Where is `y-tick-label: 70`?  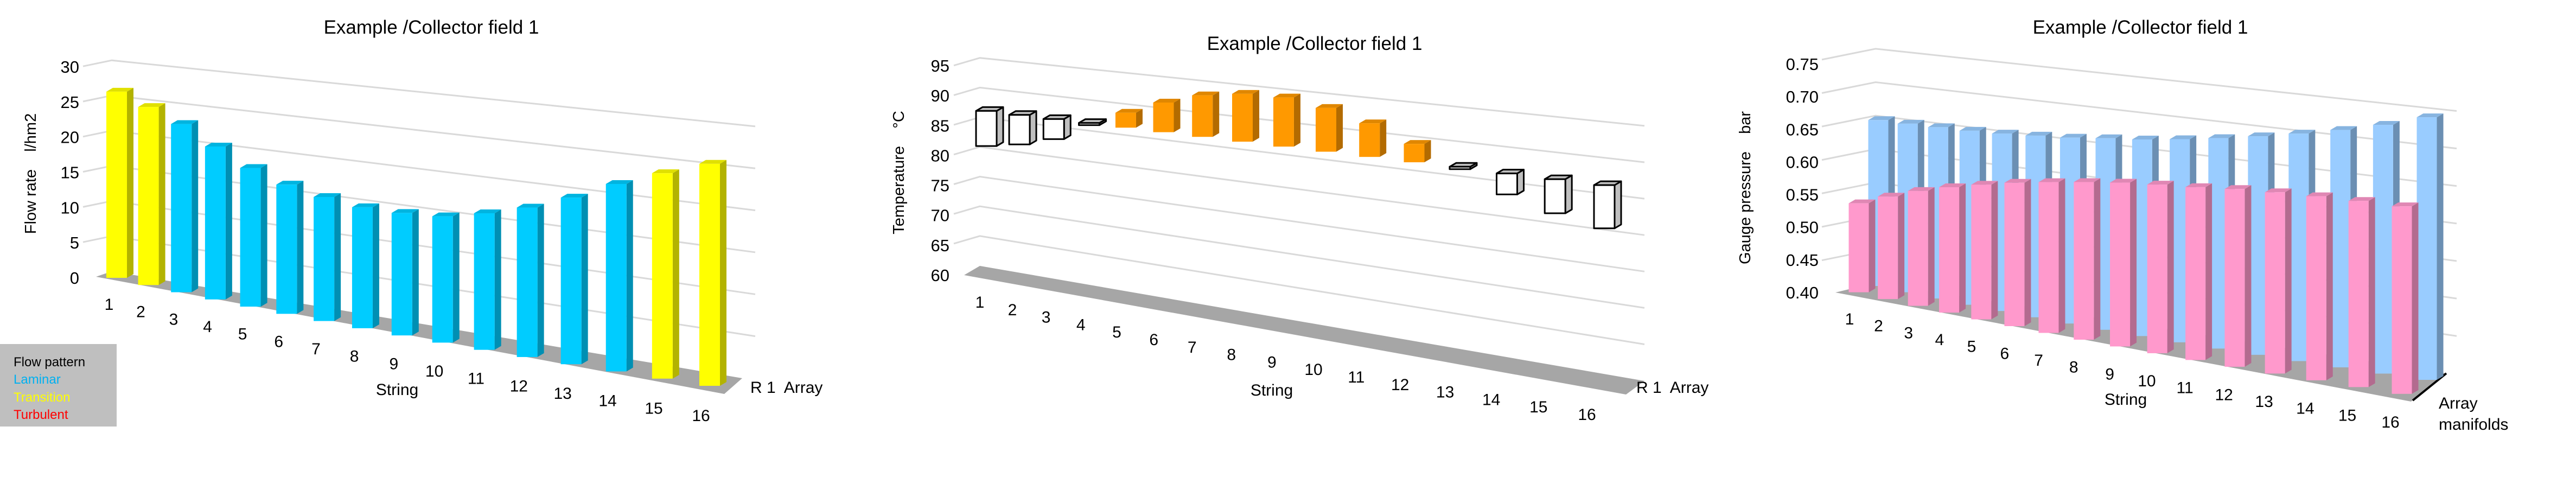 y-tick-label: 70 is located at coordinates (940, 215).